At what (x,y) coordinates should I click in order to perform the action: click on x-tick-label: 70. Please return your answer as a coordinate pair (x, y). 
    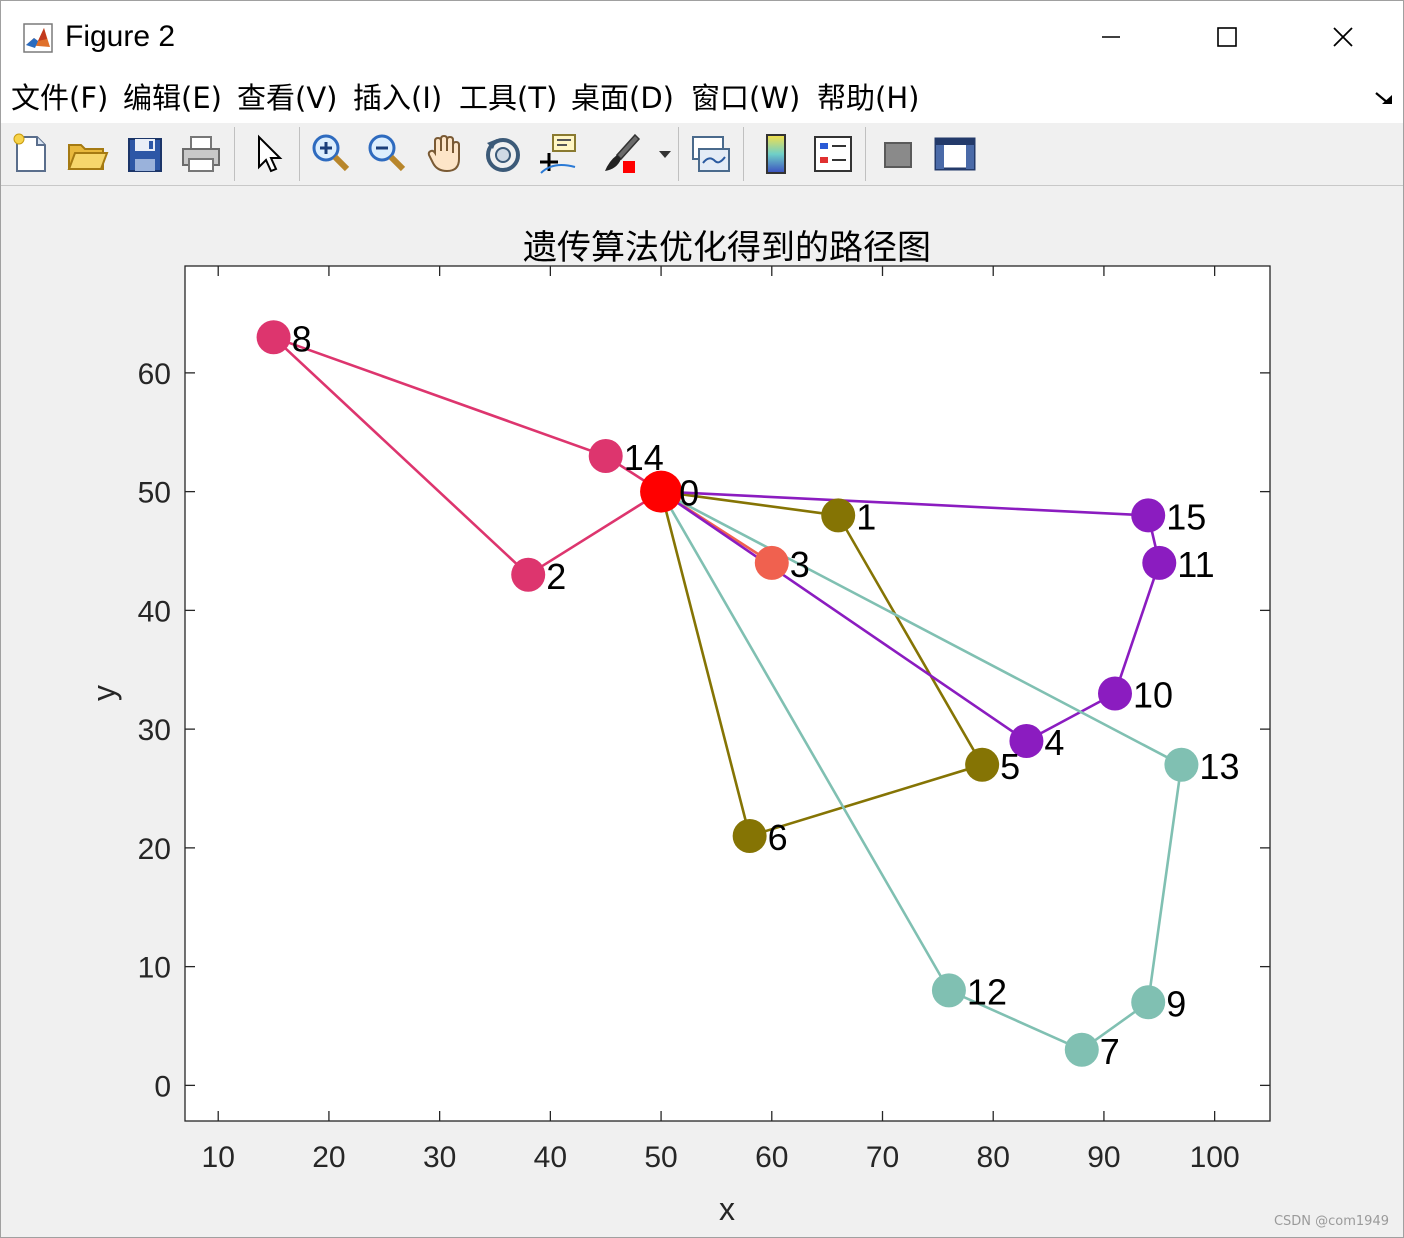
    Looking at the image, I should click on (882, 1157).